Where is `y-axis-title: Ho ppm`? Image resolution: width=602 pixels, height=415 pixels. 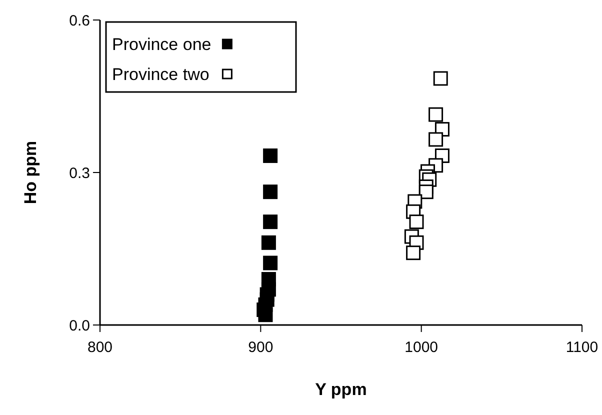 y-axis-title: Ho ppm is located at coordinates (30, 172).